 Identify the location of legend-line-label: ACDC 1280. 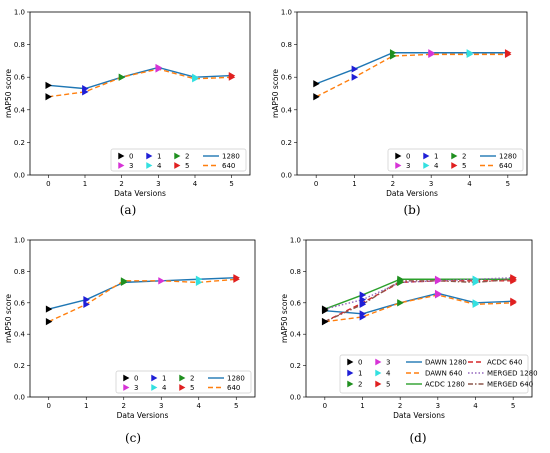
(445, 385).